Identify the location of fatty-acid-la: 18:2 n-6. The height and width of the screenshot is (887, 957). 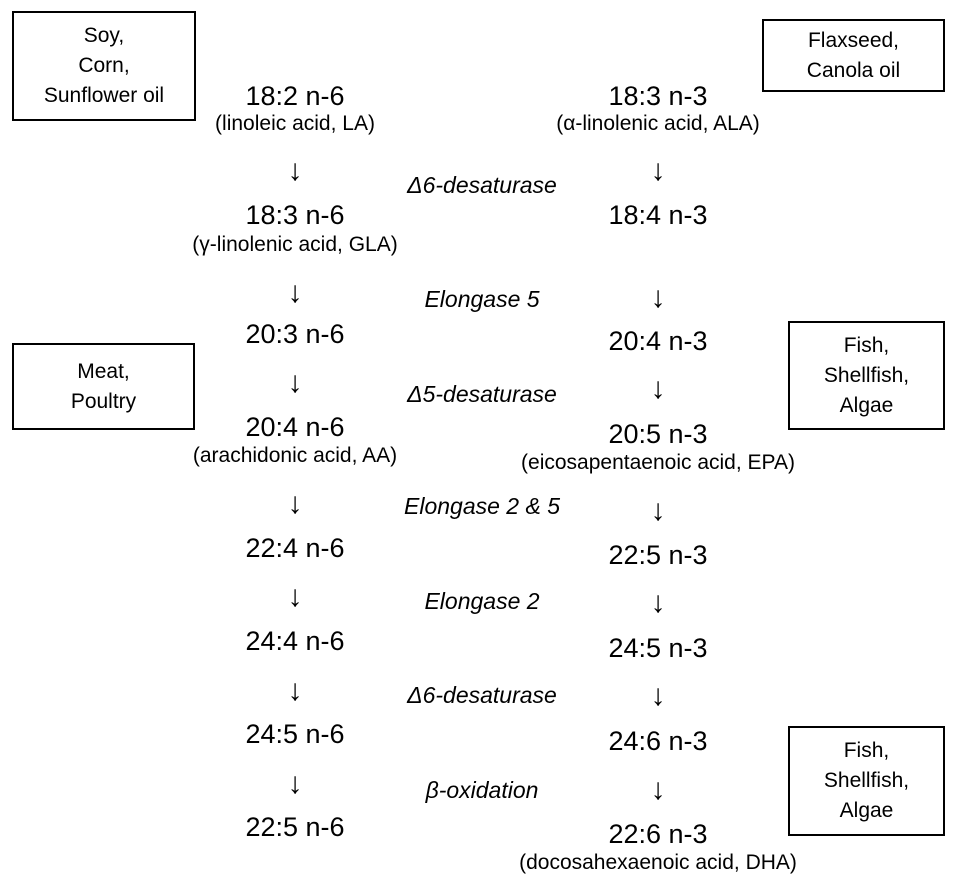
(295, 96).